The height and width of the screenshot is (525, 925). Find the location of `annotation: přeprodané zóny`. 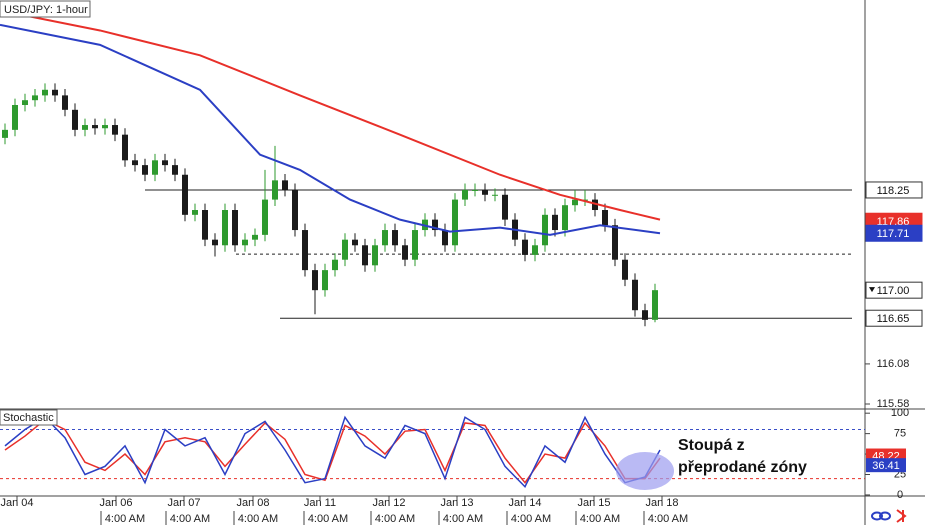

annotation: přeprodané zóny is located at coordinates (742, 467).